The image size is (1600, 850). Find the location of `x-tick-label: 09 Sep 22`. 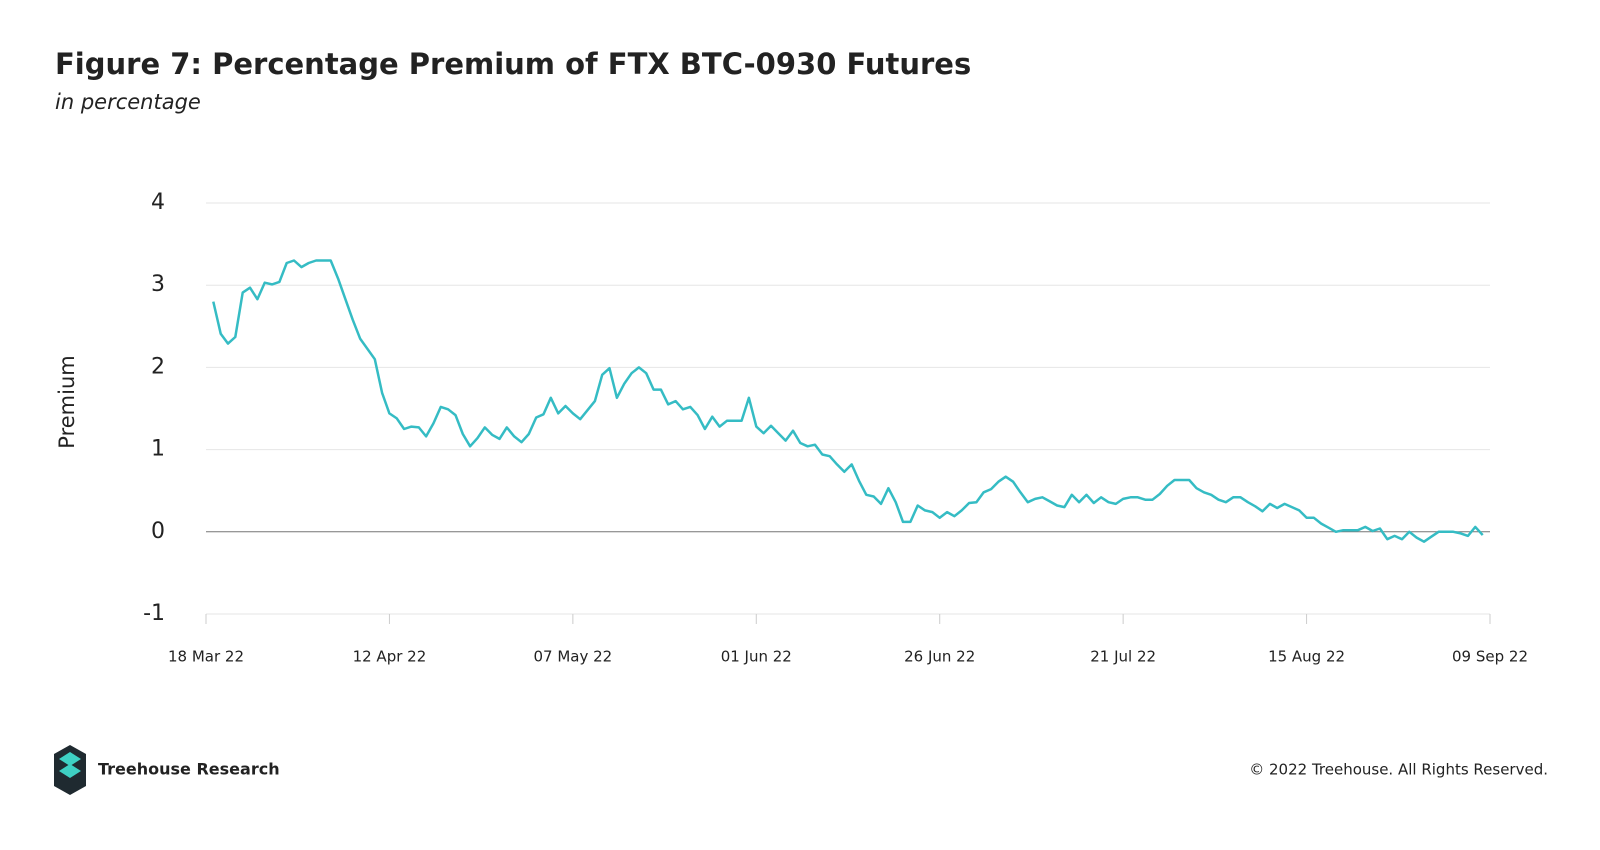

x-tick-label: 09 Sep 22 is located at coordinates (1490, 657).